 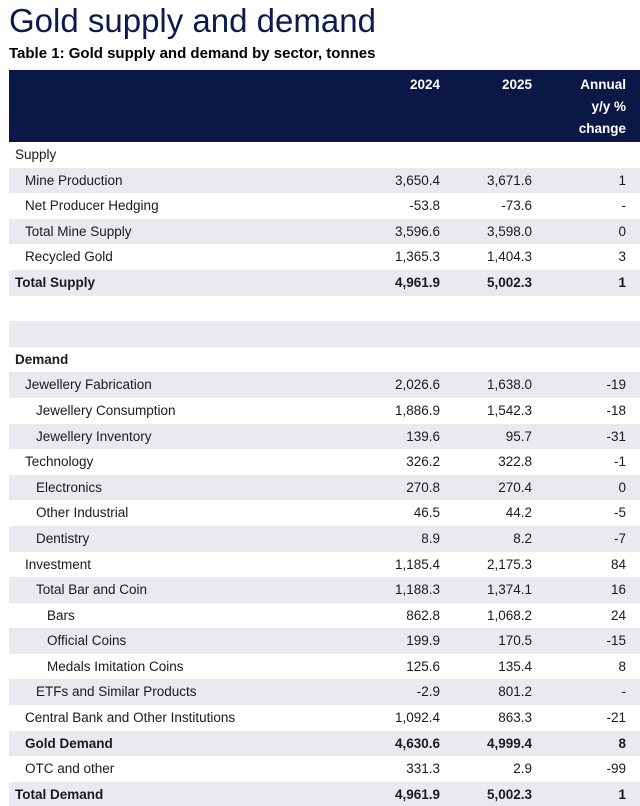 What do you see at coordinates (602, 128) in the screenshot?
I see `column-header-change-line3: change` at bounding box center [602, 128].